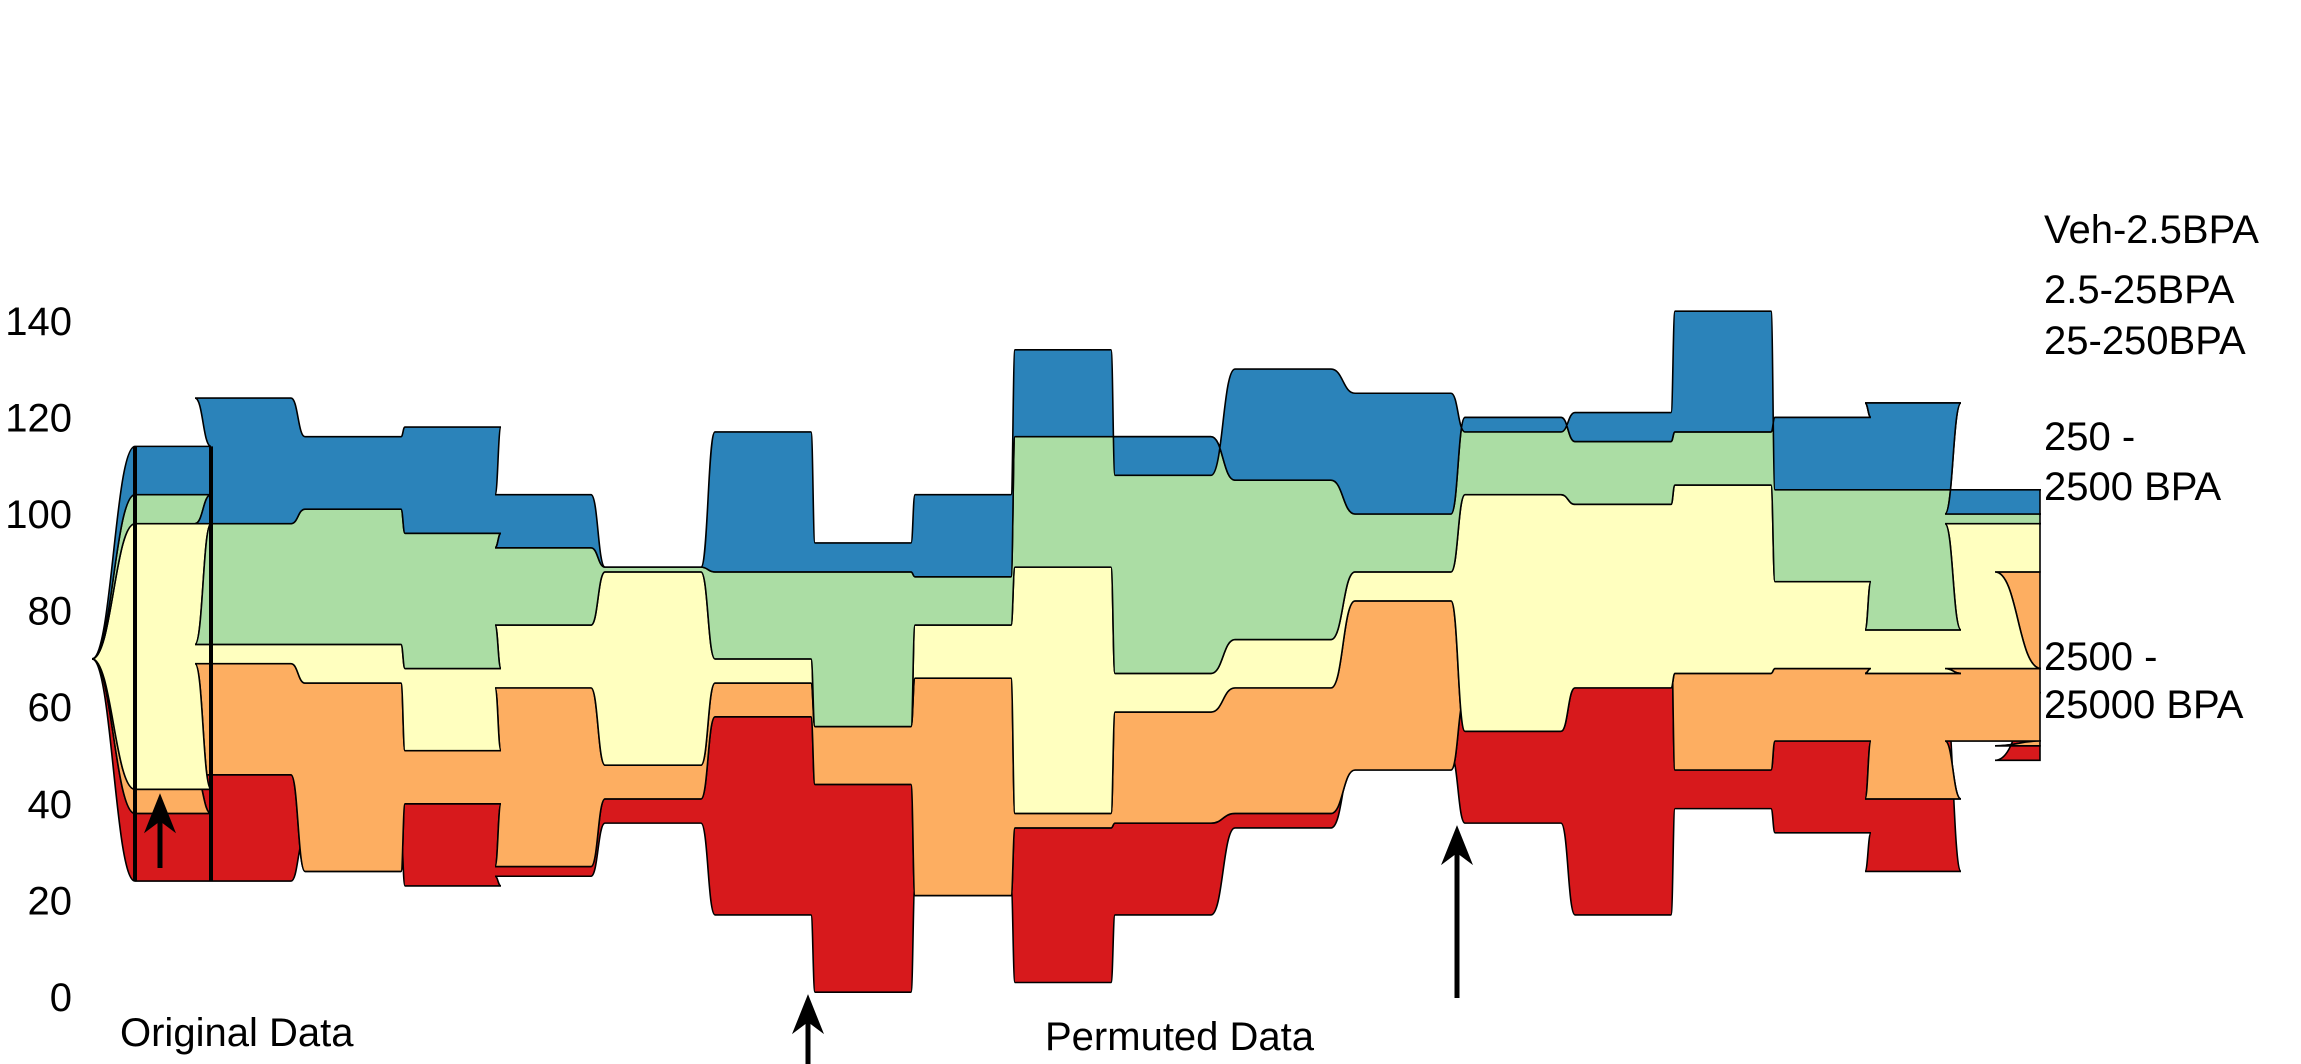 The height and width of the screenshot is (1064, 2301). What do you see at coordinates (50, 805) in the screenshot?
I see `y-tick-label-40: 40` at bounding box center [50, 805].